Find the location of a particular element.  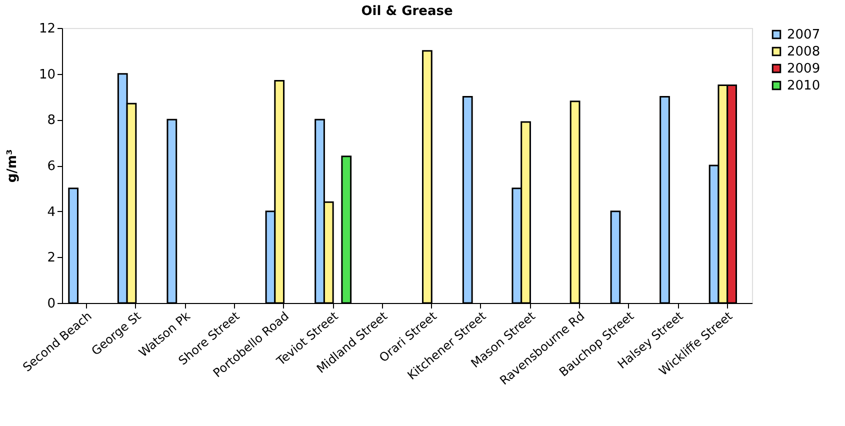

chart-title: Oil & Grease is located at coordinates (407, 11).